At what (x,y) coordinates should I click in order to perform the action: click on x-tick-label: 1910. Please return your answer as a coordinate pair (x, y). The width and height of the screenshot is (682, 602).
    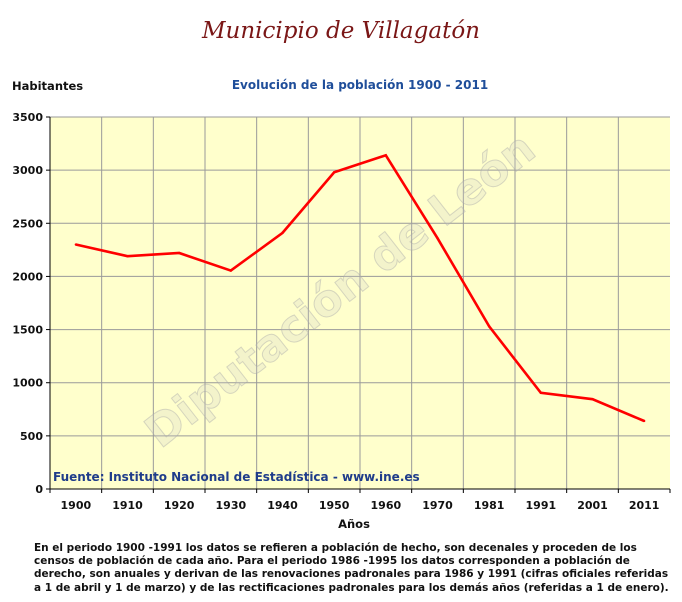
    Looking at the image, I should click on (127, 505).